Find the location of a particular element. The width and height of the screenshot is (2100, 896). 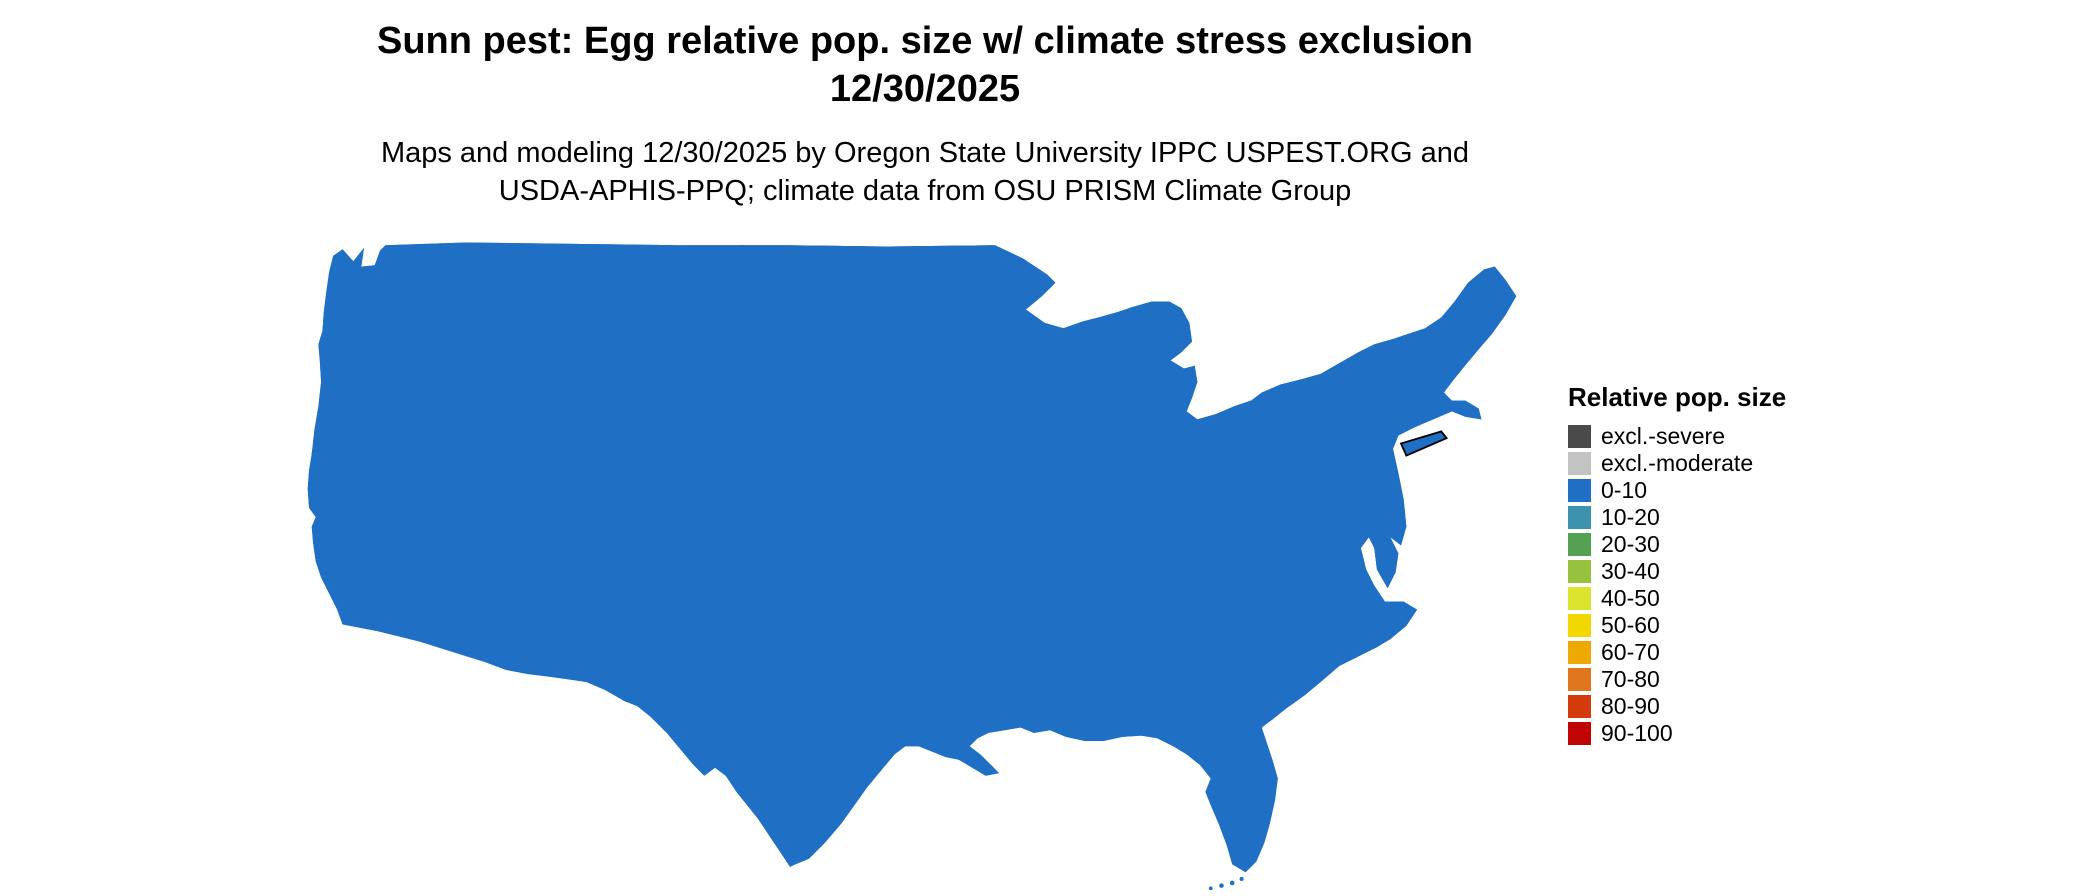

legend-item: 80-90 is located at coordinates (1677, 706).